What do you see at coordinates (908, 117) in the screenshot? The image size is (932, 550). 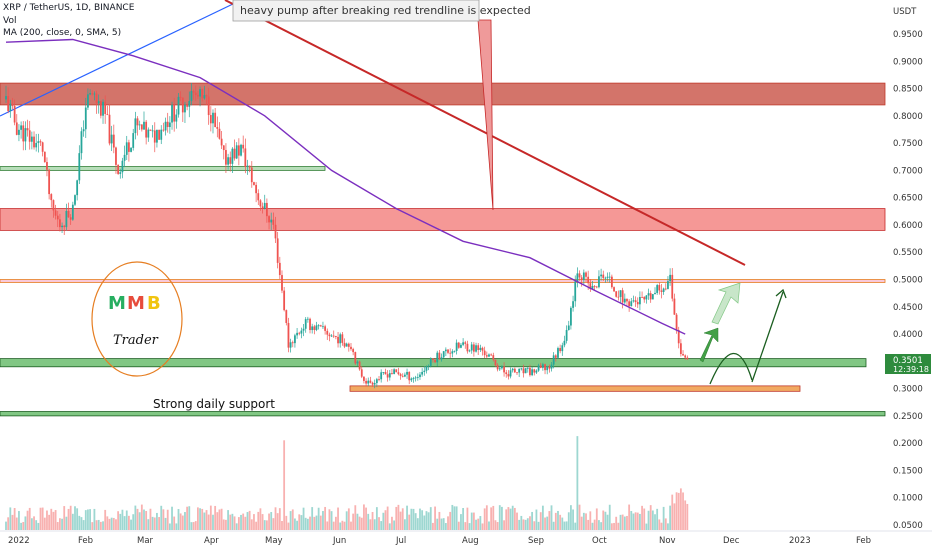 I see `y-tick-label: 0.8000` at bounding box center [908, 117].